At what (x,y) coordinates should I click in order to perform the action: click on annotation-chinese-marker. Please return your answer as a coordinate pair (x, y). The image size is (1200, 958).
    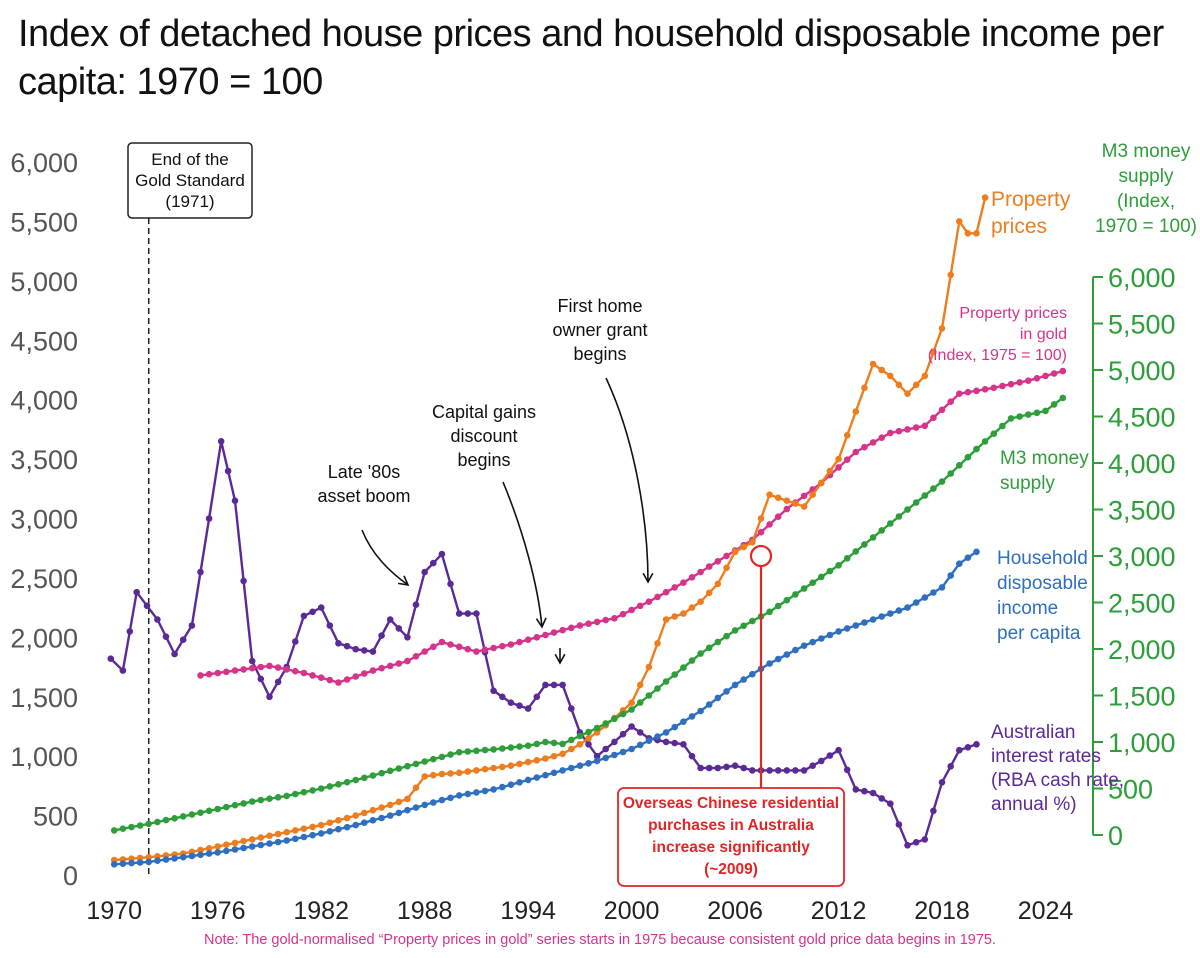
    Looking at the image, I should click on (761, 556).